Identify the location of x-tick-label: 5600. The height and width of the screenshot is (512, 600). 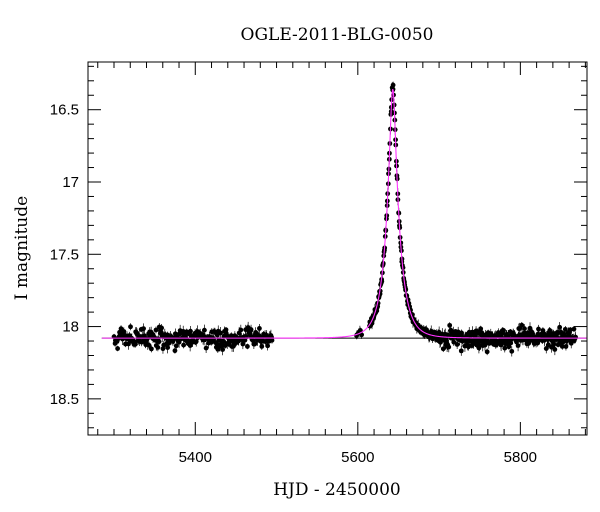
(357, 457).